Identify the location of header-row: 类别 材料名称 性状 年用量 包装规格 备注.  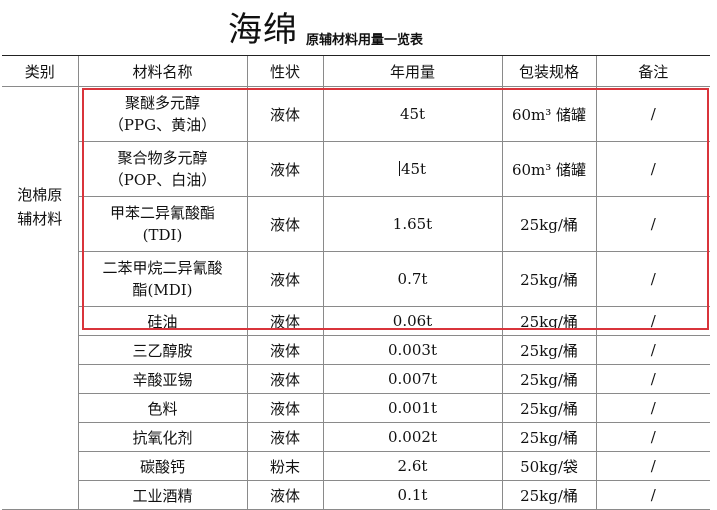
(356, 71).